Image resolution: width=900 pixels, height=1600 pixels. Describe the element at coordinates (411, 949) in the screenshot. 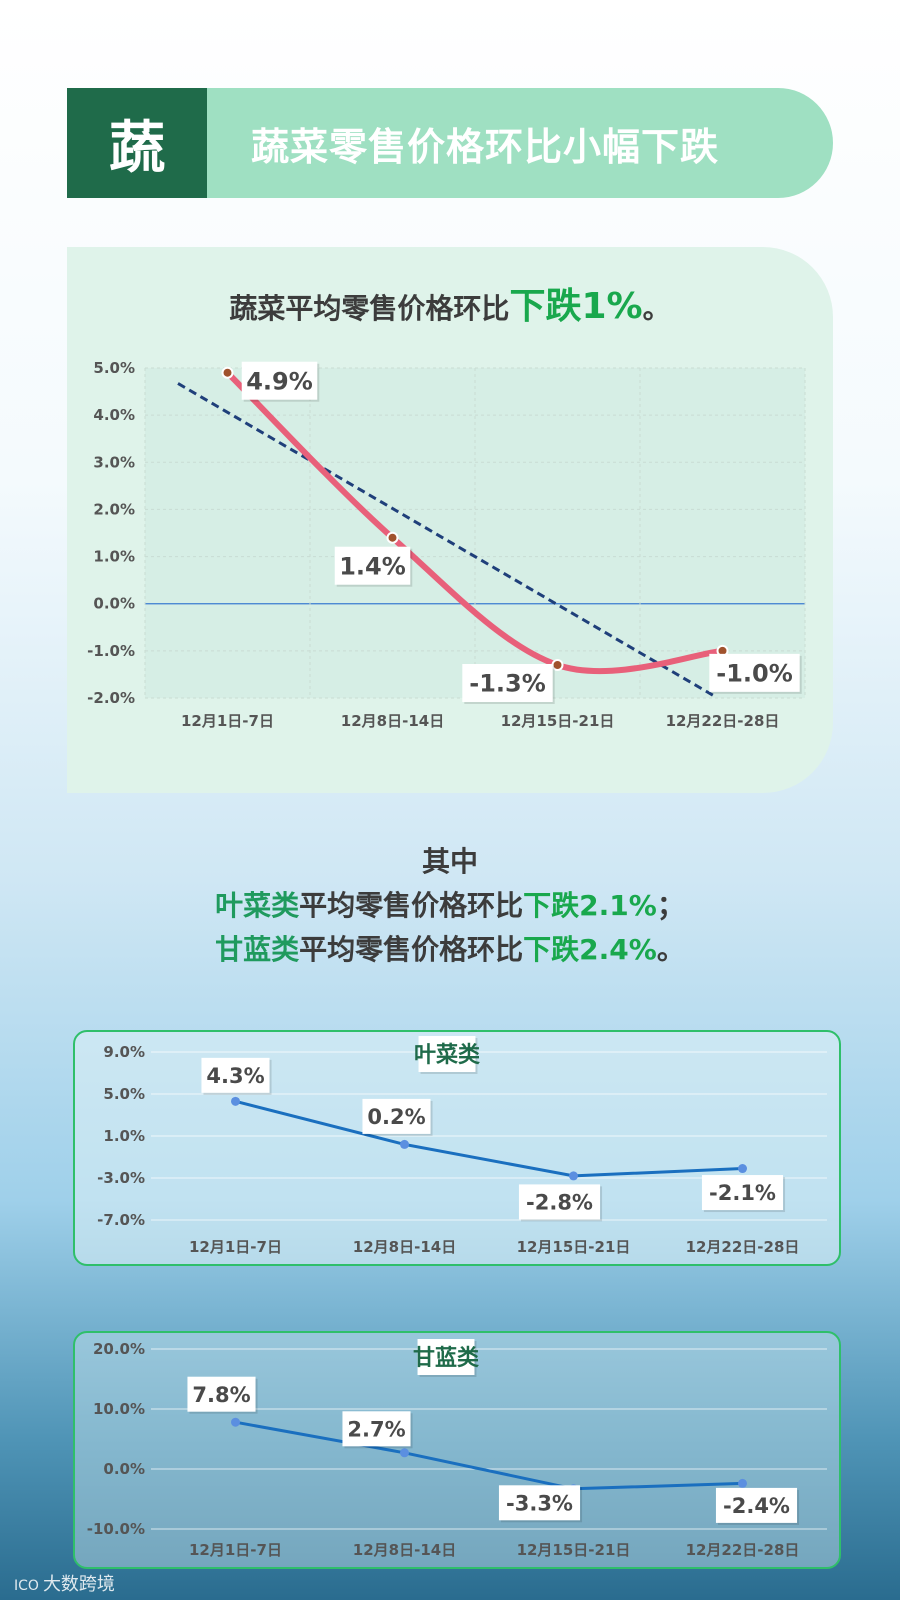

I see `cabbage-mid: 平均零售价格环比` at that location.